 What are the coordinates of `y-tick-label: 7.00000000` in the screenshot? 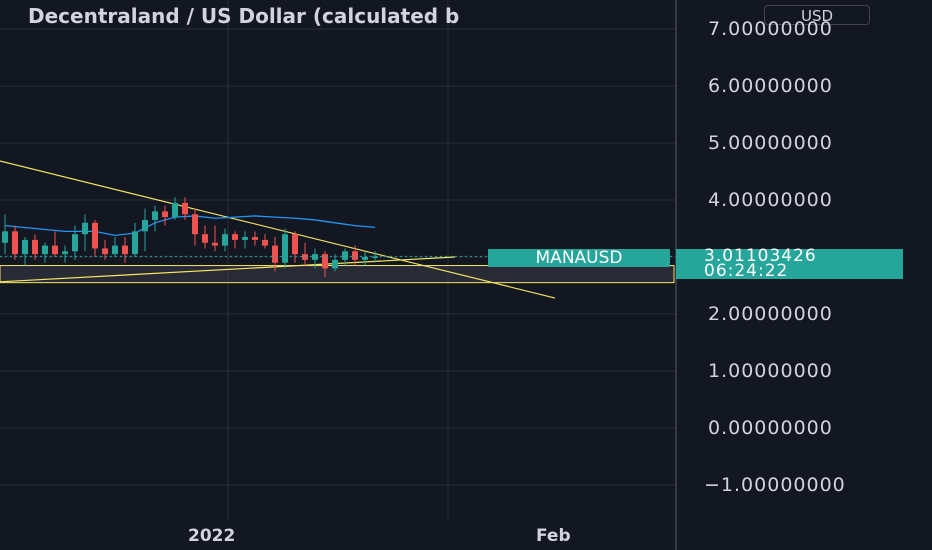 It's located at (770, 29).